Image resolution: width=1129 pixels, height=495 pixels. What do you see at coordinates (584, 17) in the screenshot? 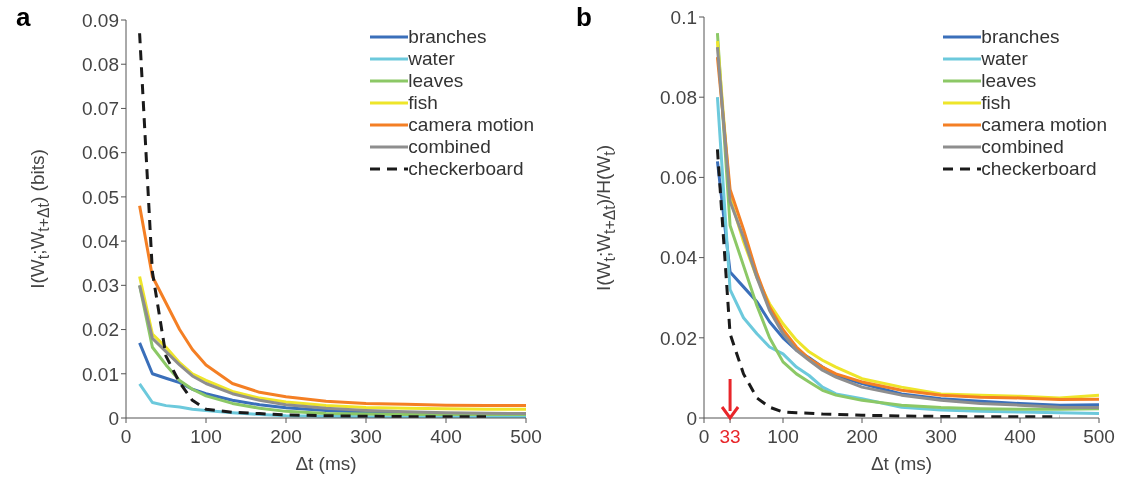
I see `chart-title: b` at bounding box center [584, 17].